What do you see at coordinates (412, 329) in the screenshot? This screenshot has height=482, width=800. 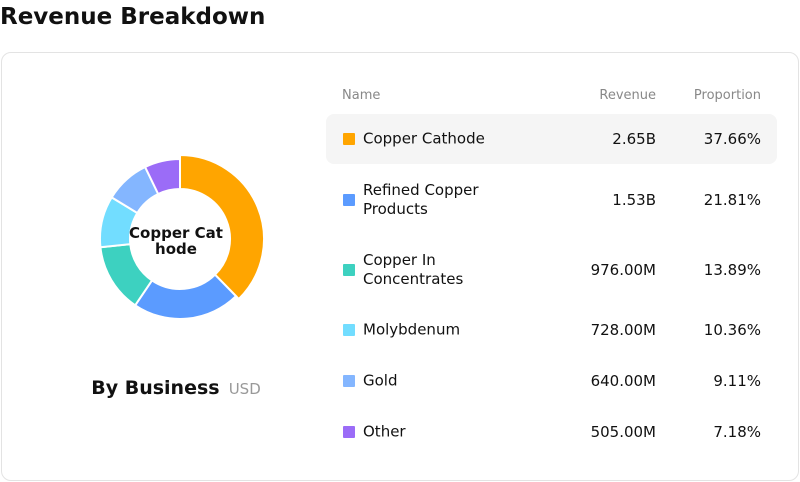 I see `row-name: Molybdenum` at bounding box center [412, 329].